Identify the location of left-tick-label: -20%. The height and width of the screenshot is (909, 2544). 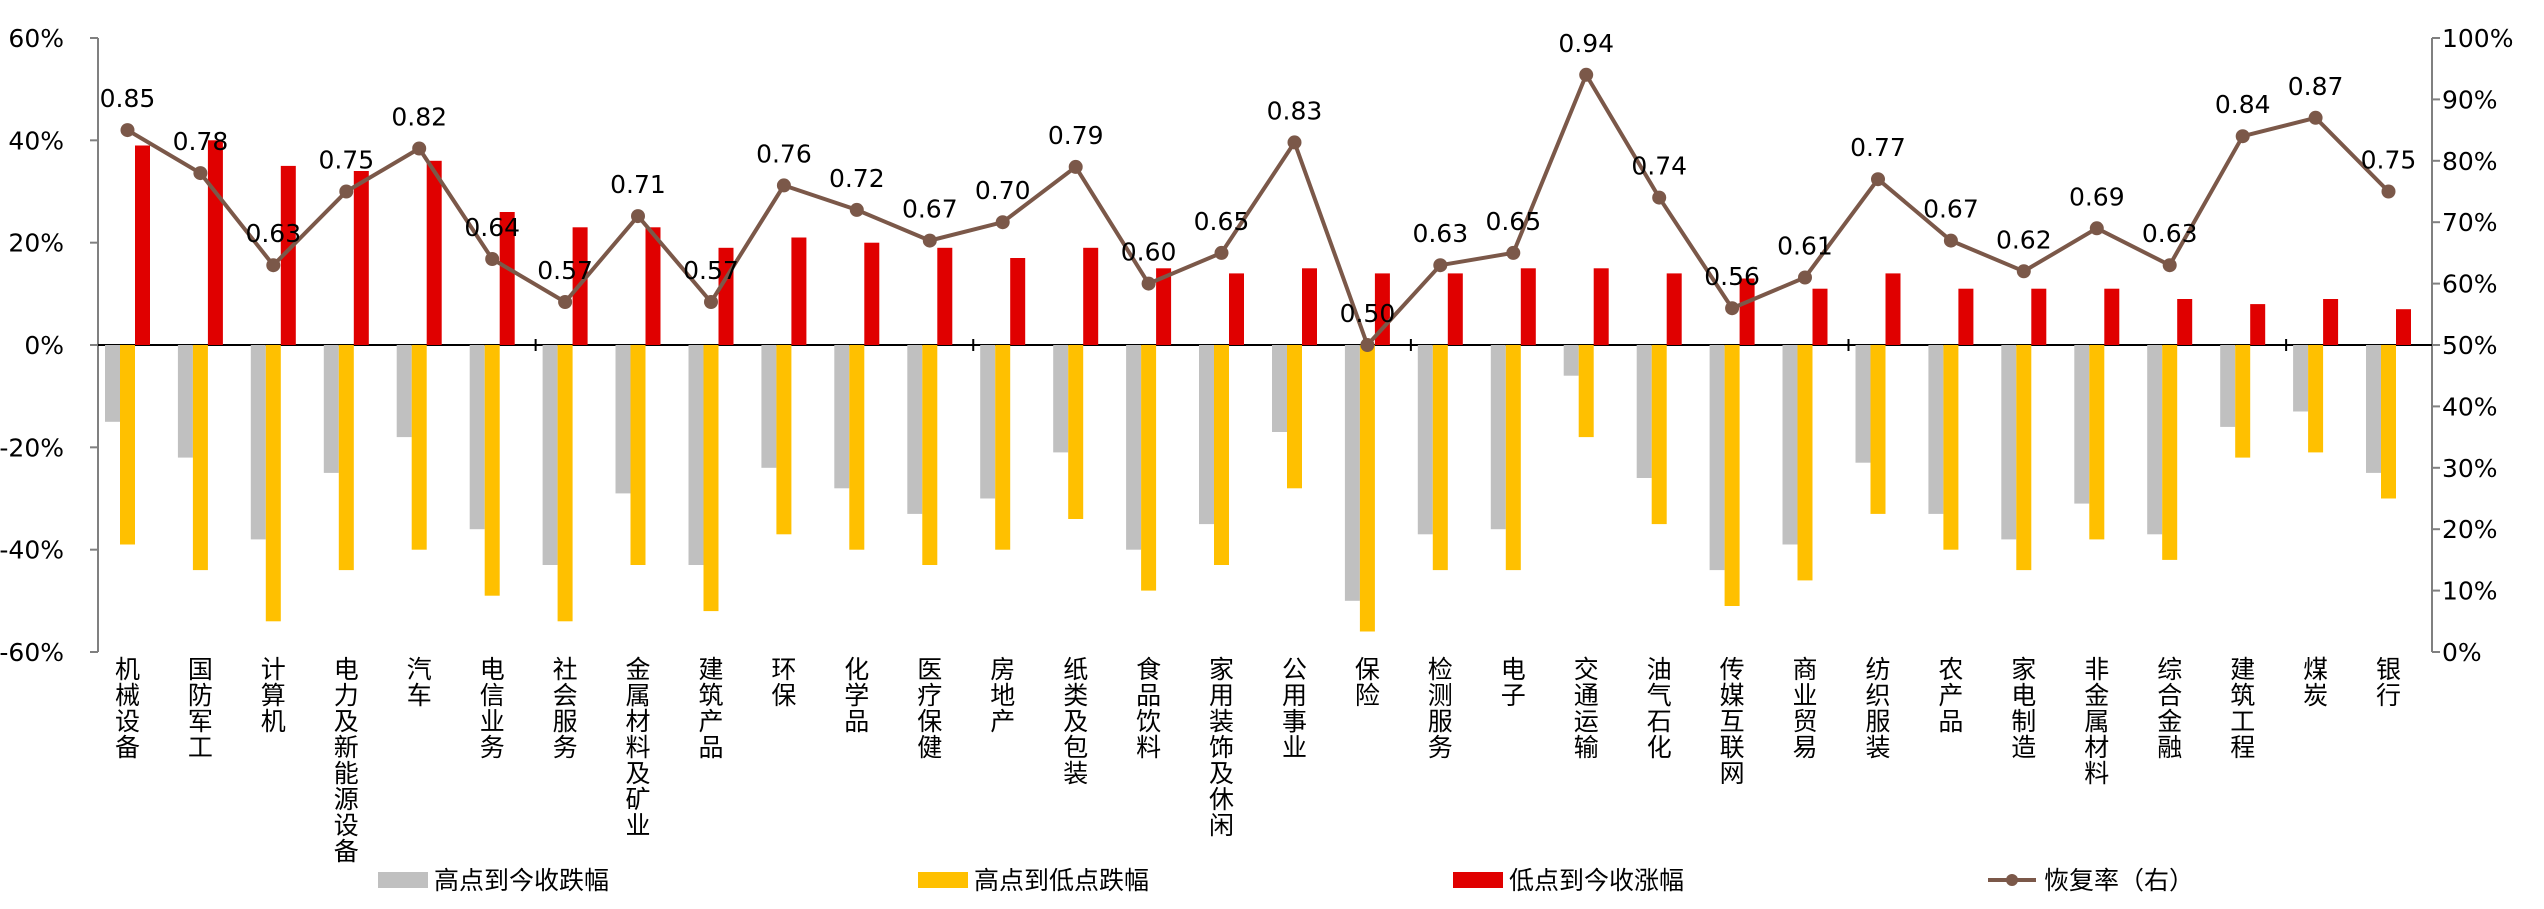
(32, 447).